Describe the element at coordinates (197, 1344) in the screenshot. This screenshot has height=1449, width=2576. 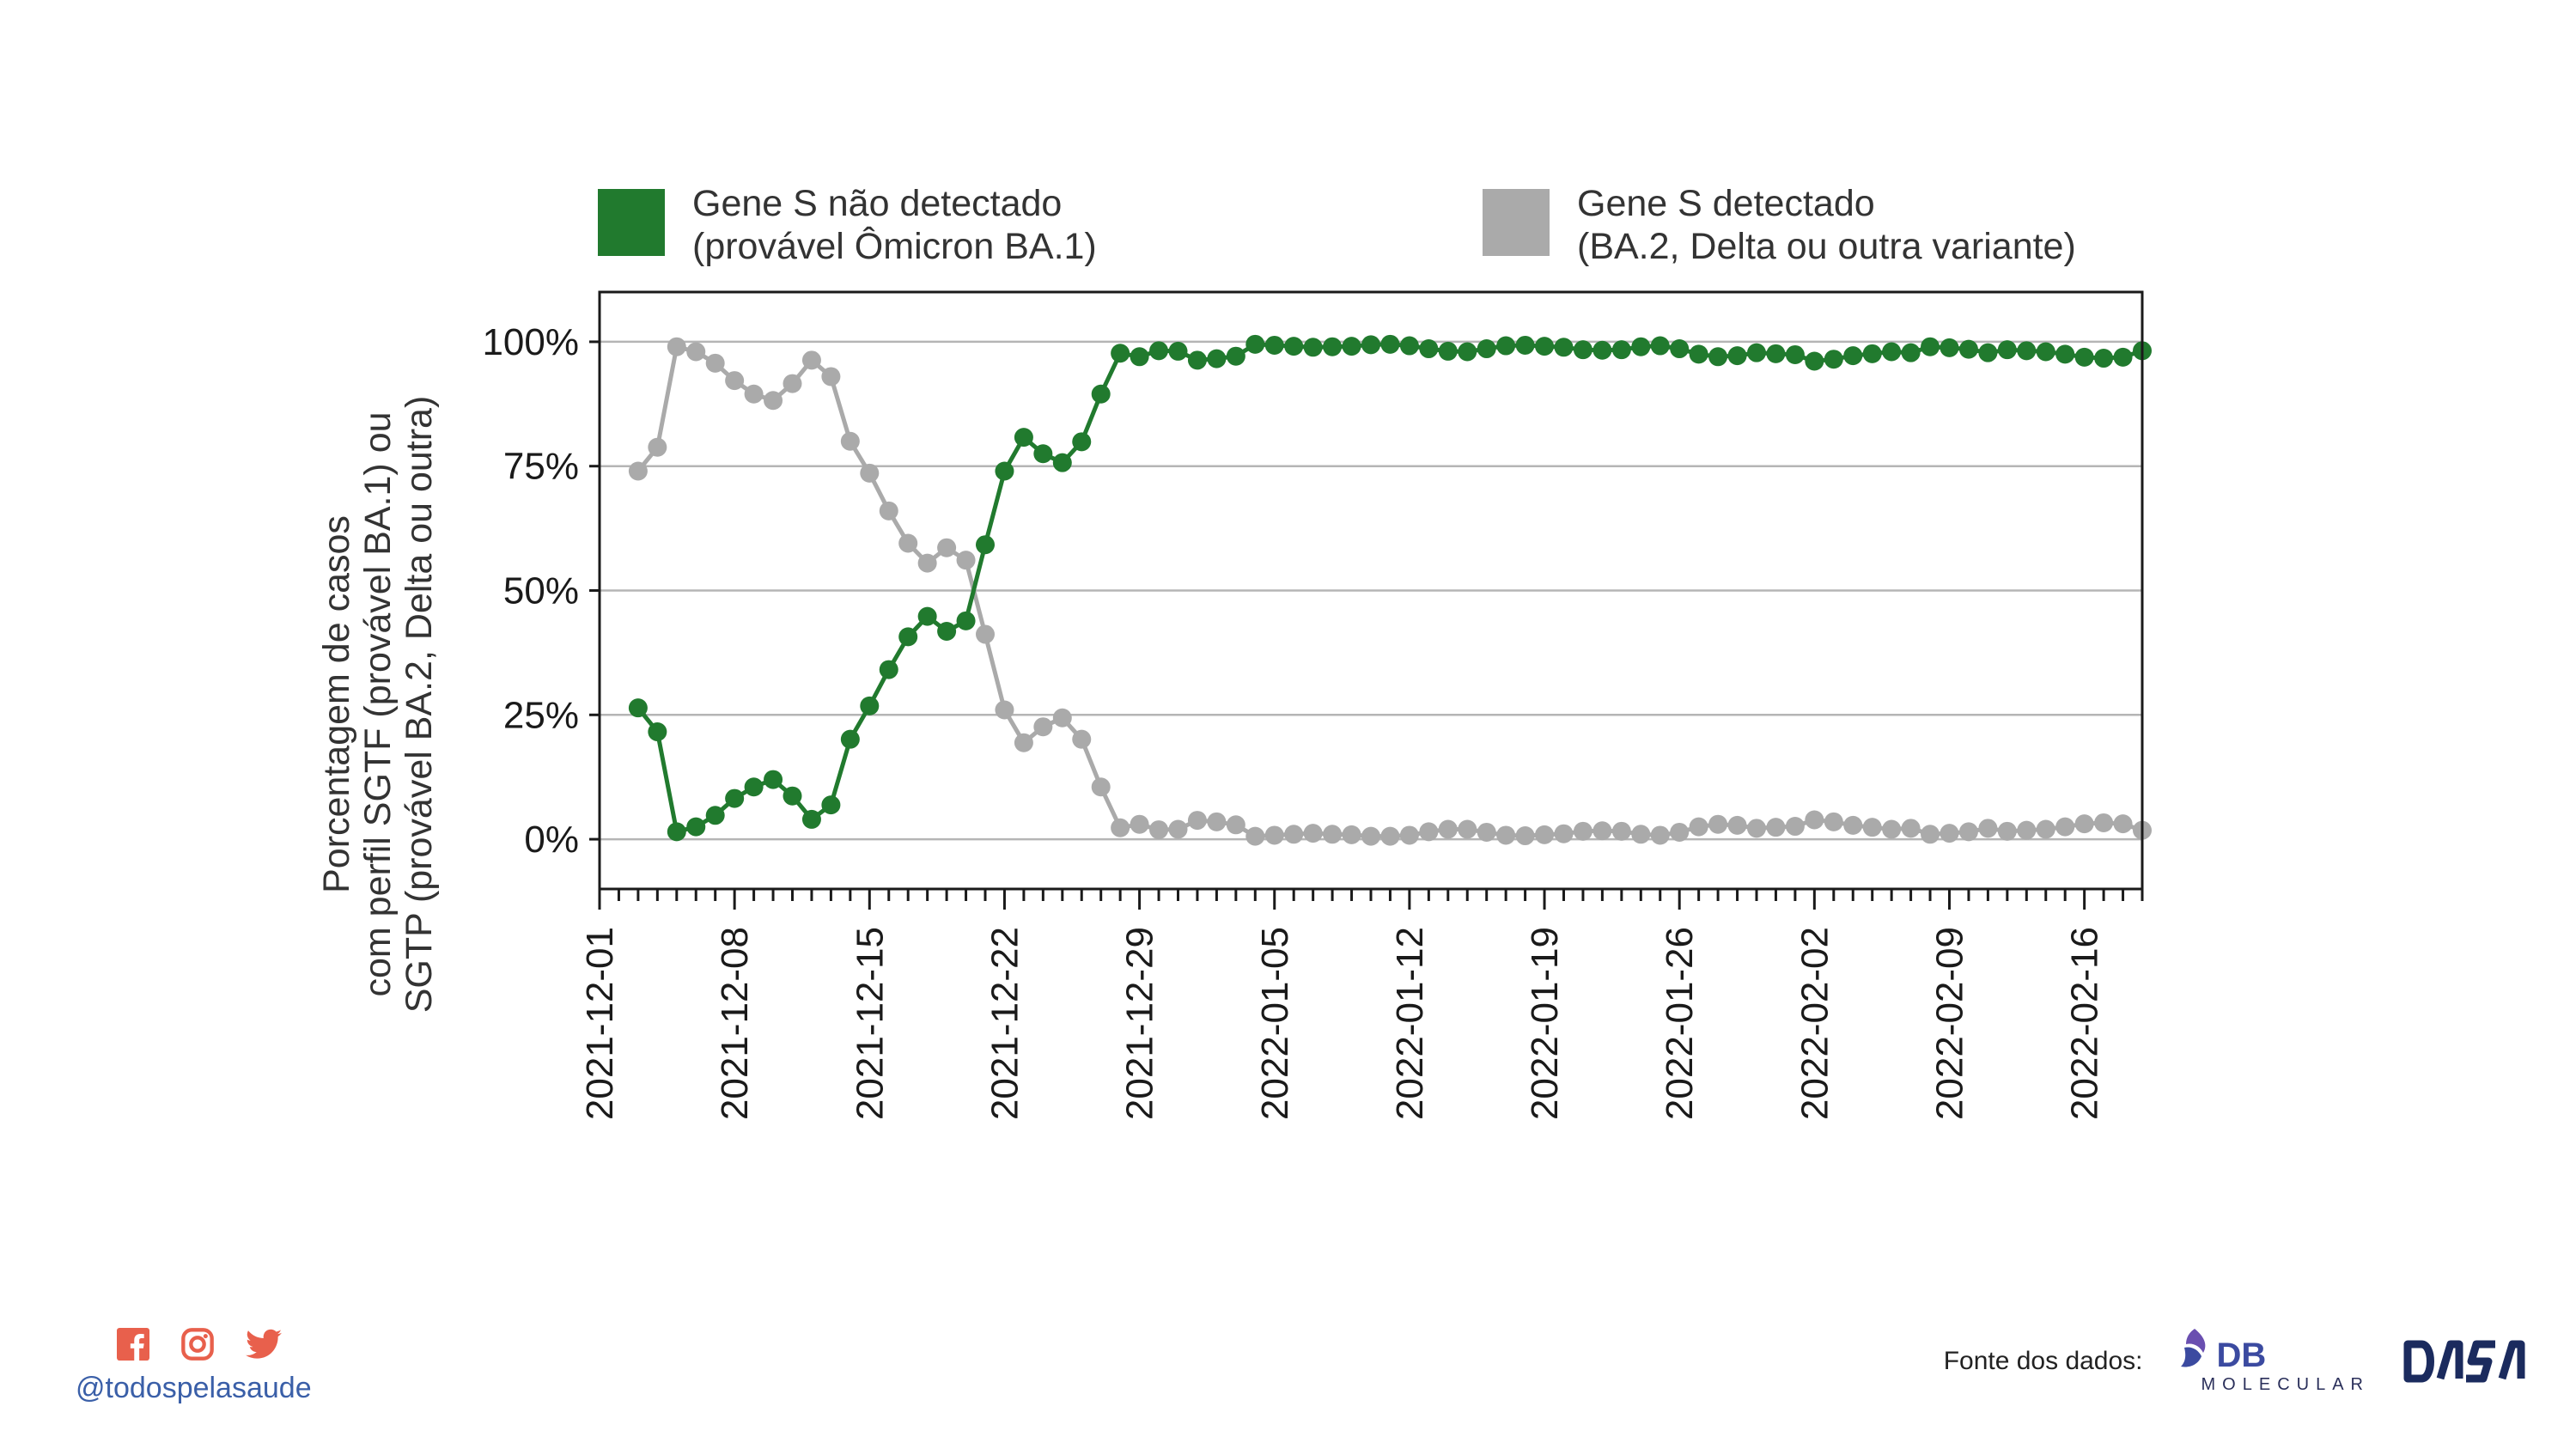
I see `instagram-icon` at that location.